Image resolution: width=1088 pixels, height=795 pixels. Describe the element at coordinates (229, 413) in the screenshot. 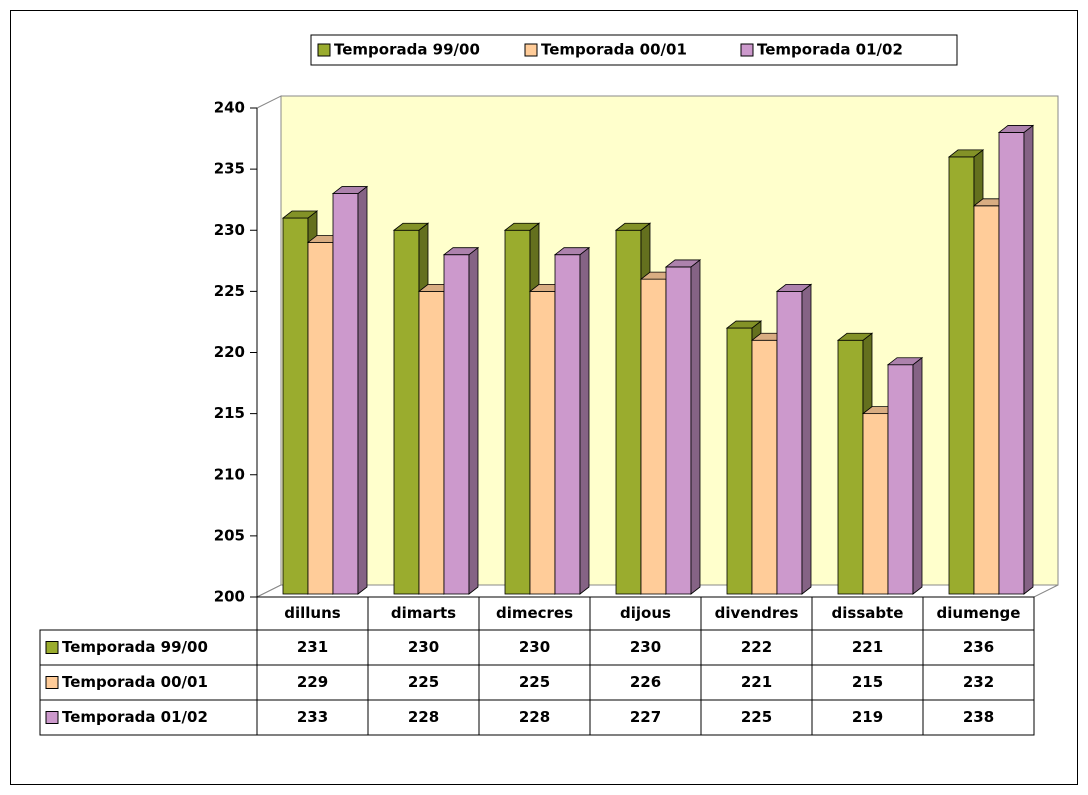

I see `y-tick-label: 215` at that location.